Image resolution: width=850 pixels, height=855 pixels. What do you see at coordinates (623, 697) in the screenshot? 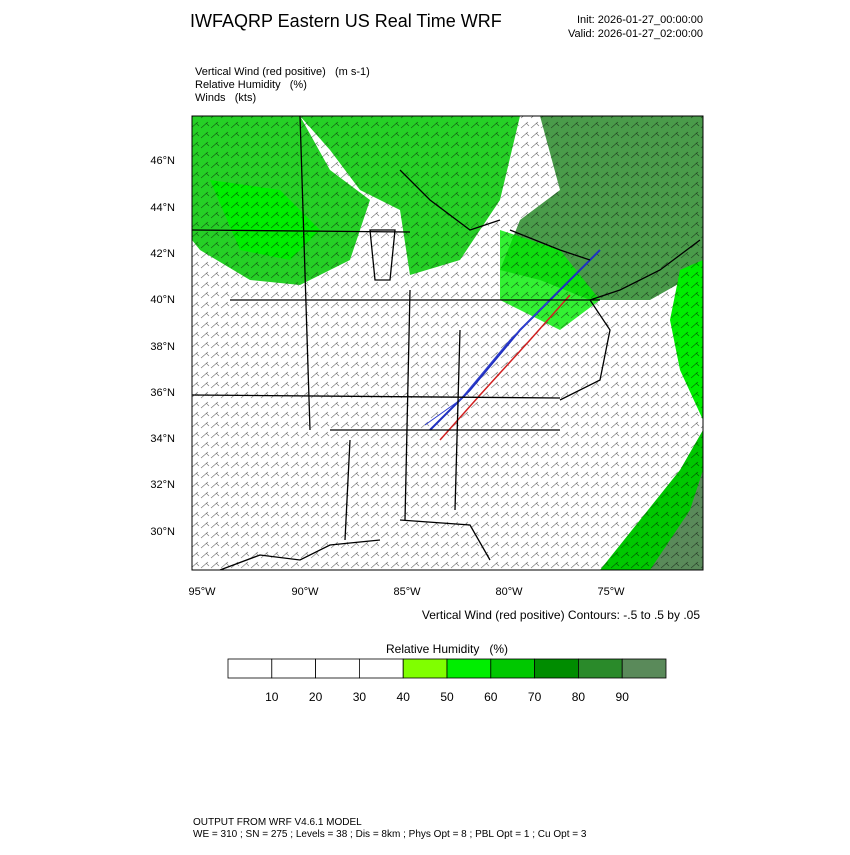
I see `colorbar-label: 90` at bounding box center [623, 697].